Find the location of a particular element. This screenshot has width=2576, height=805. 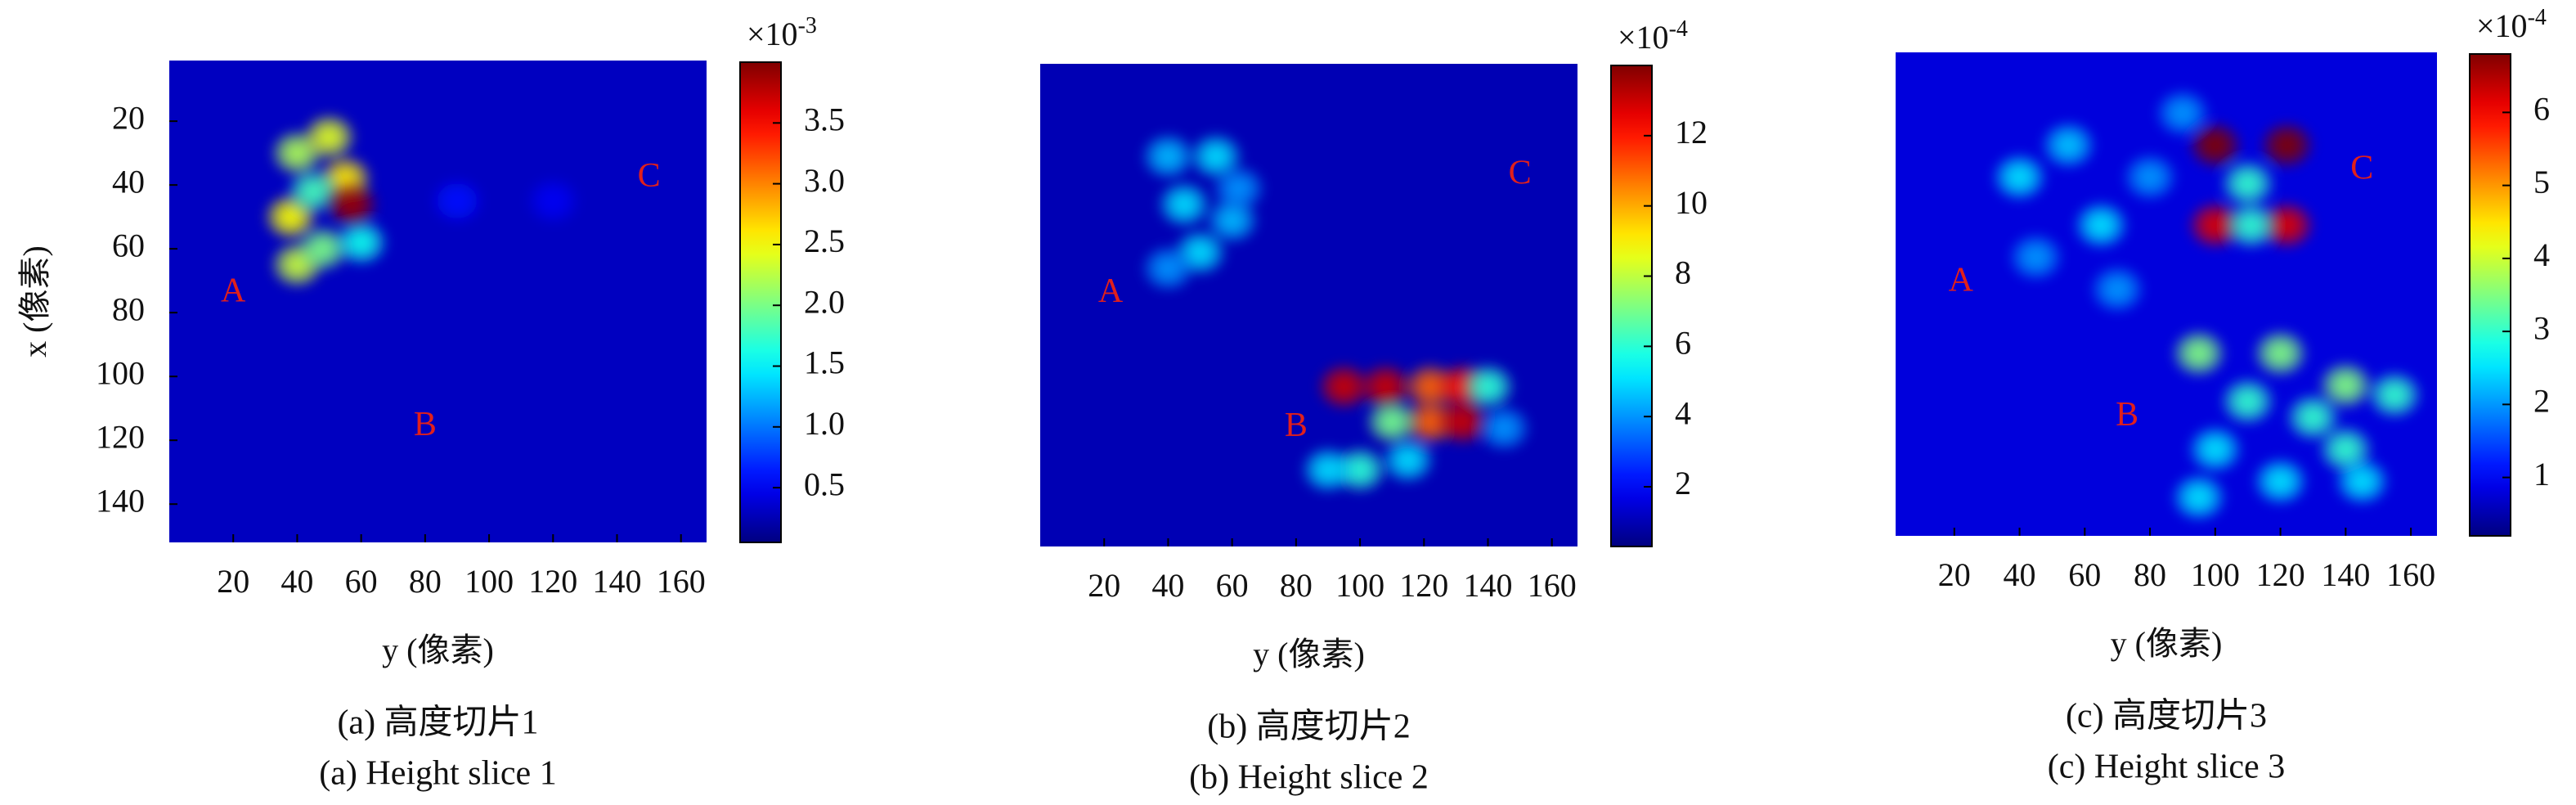

y-tick-label: 100 is located at coordinates (121, 372).